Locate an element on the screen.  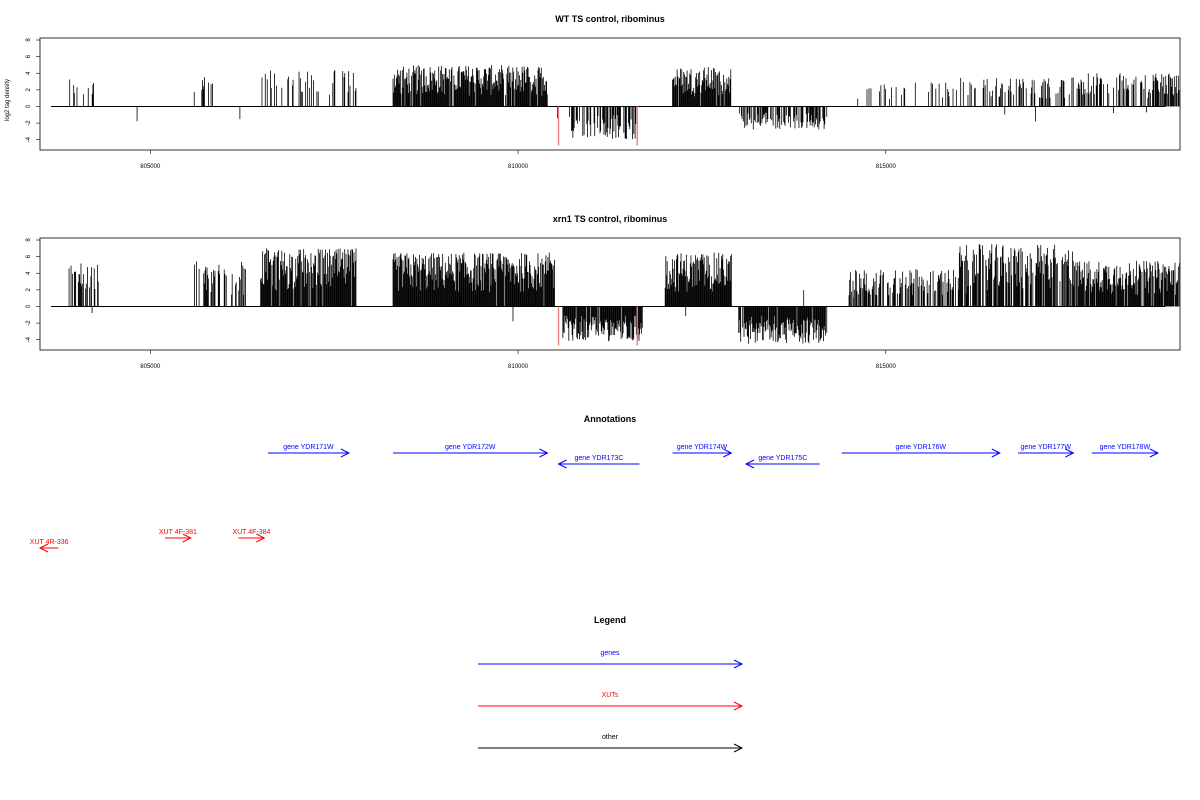
panel1-xtick-label: 815000 is located at coordinates (886, 167).